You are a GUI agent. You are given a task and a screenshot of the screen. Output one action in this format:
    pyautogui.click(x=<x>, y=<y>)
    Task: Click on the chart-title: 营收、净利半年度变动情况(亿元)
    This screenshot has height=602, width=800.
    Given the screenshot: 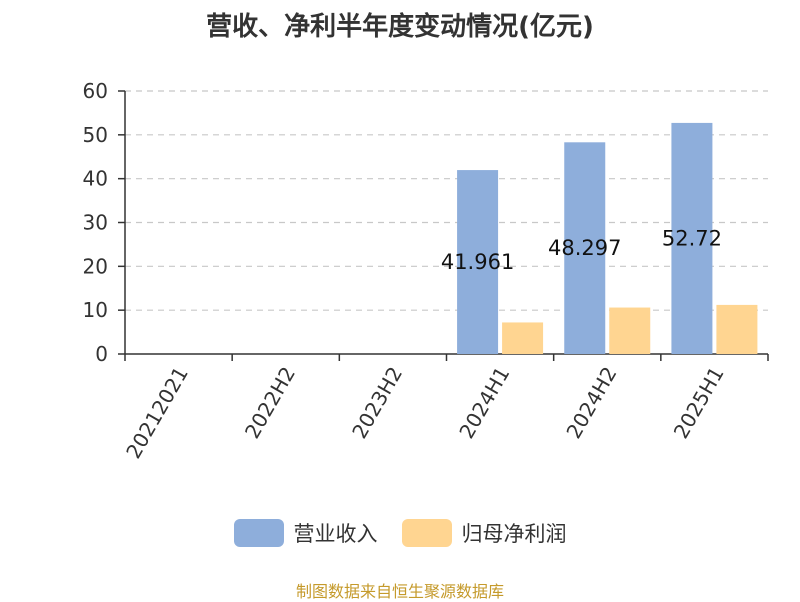 What is the action you would take?
    pyautogui.click(x=400, y=27)
    